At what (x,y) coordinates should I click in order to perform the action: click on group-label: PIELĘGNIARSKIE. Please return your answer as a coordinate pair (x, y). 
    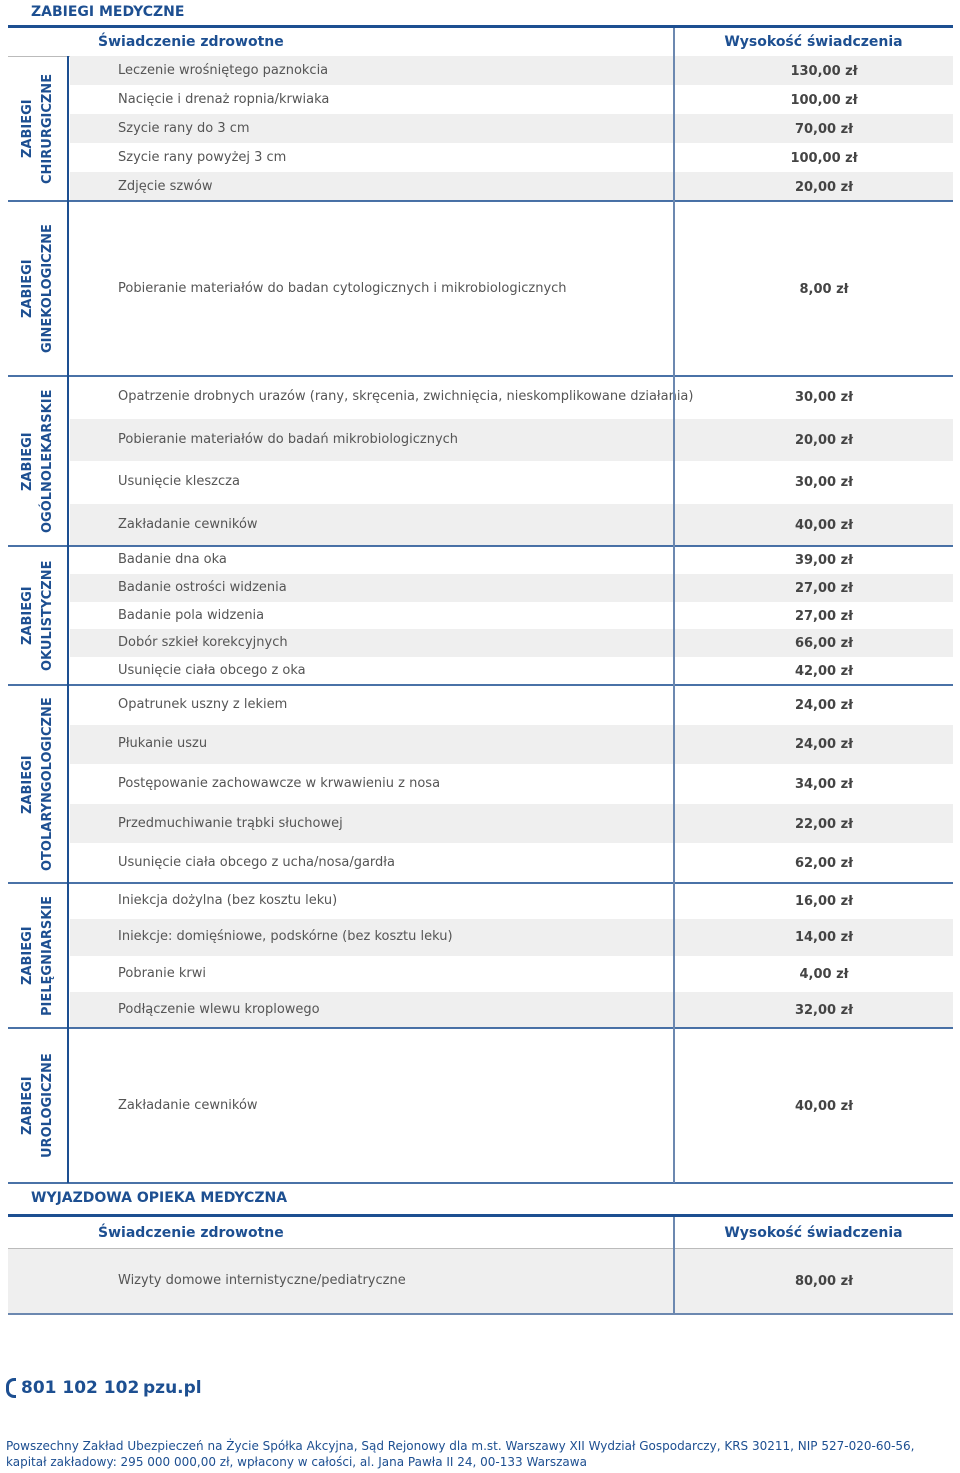
    Looking at the image, I should click on (47, 955).